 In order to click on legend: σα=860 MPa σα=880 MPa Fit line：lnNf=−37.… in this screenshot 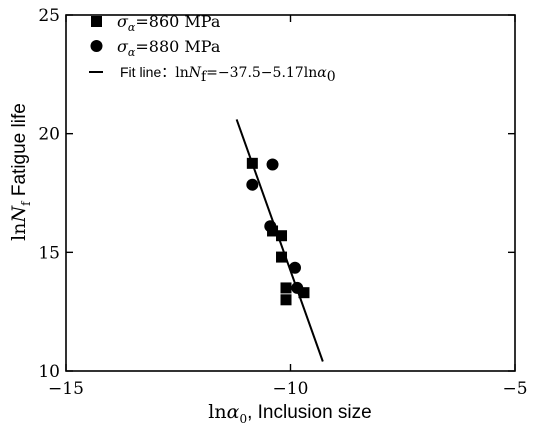, I will do `click(212, 48)`.